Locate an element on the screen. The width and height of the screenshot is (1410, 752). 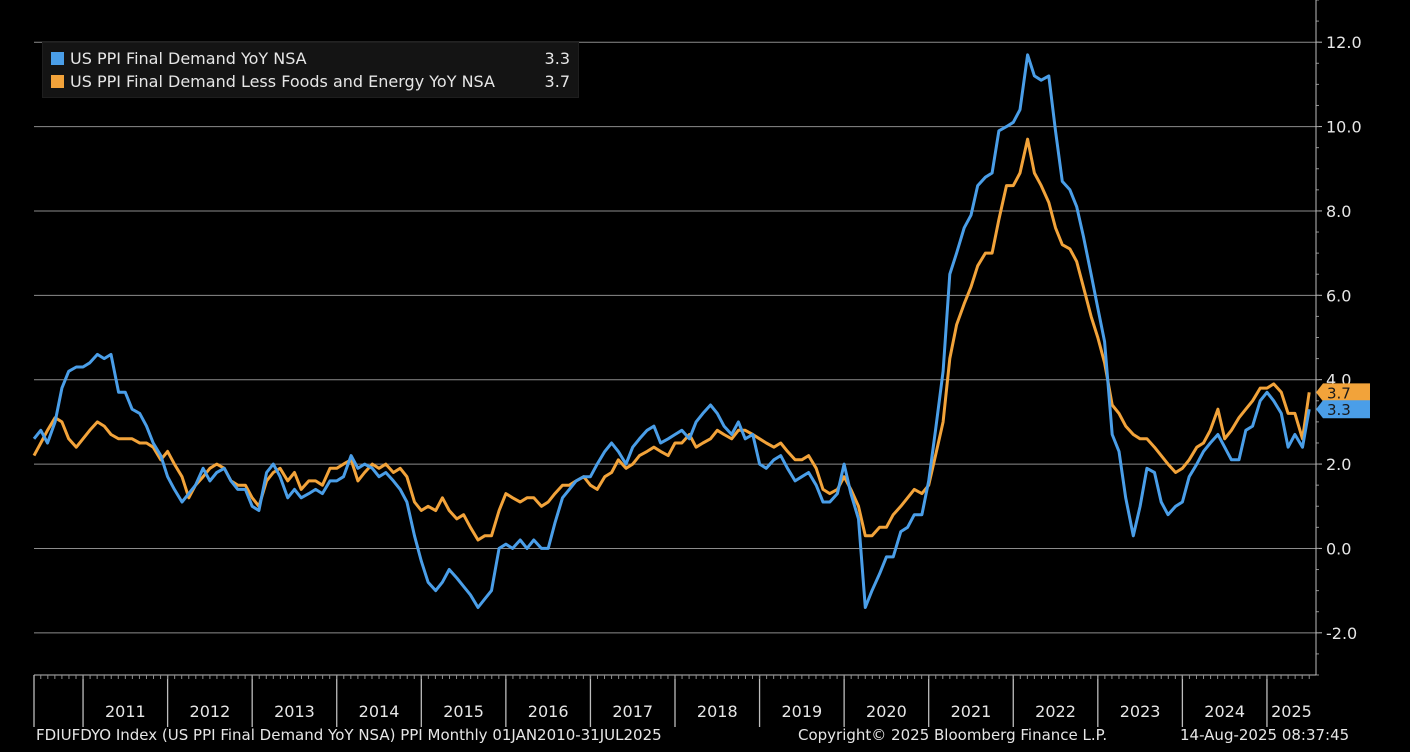
x-tick-label: 2014 is located at coordinates (379, 711).